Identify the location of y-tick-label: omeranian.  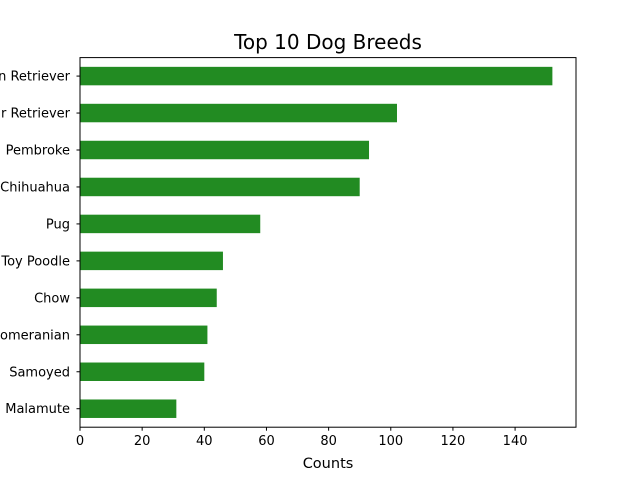
(35, 335).